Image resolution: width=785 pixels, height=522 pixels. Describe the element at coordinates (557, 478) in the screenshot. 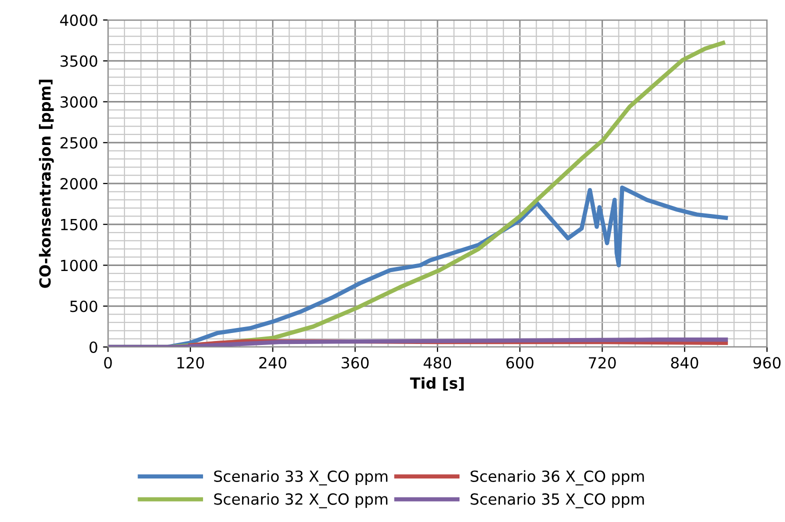

I see `legend-label: Scenario 36 X_CO ppm` at that location.